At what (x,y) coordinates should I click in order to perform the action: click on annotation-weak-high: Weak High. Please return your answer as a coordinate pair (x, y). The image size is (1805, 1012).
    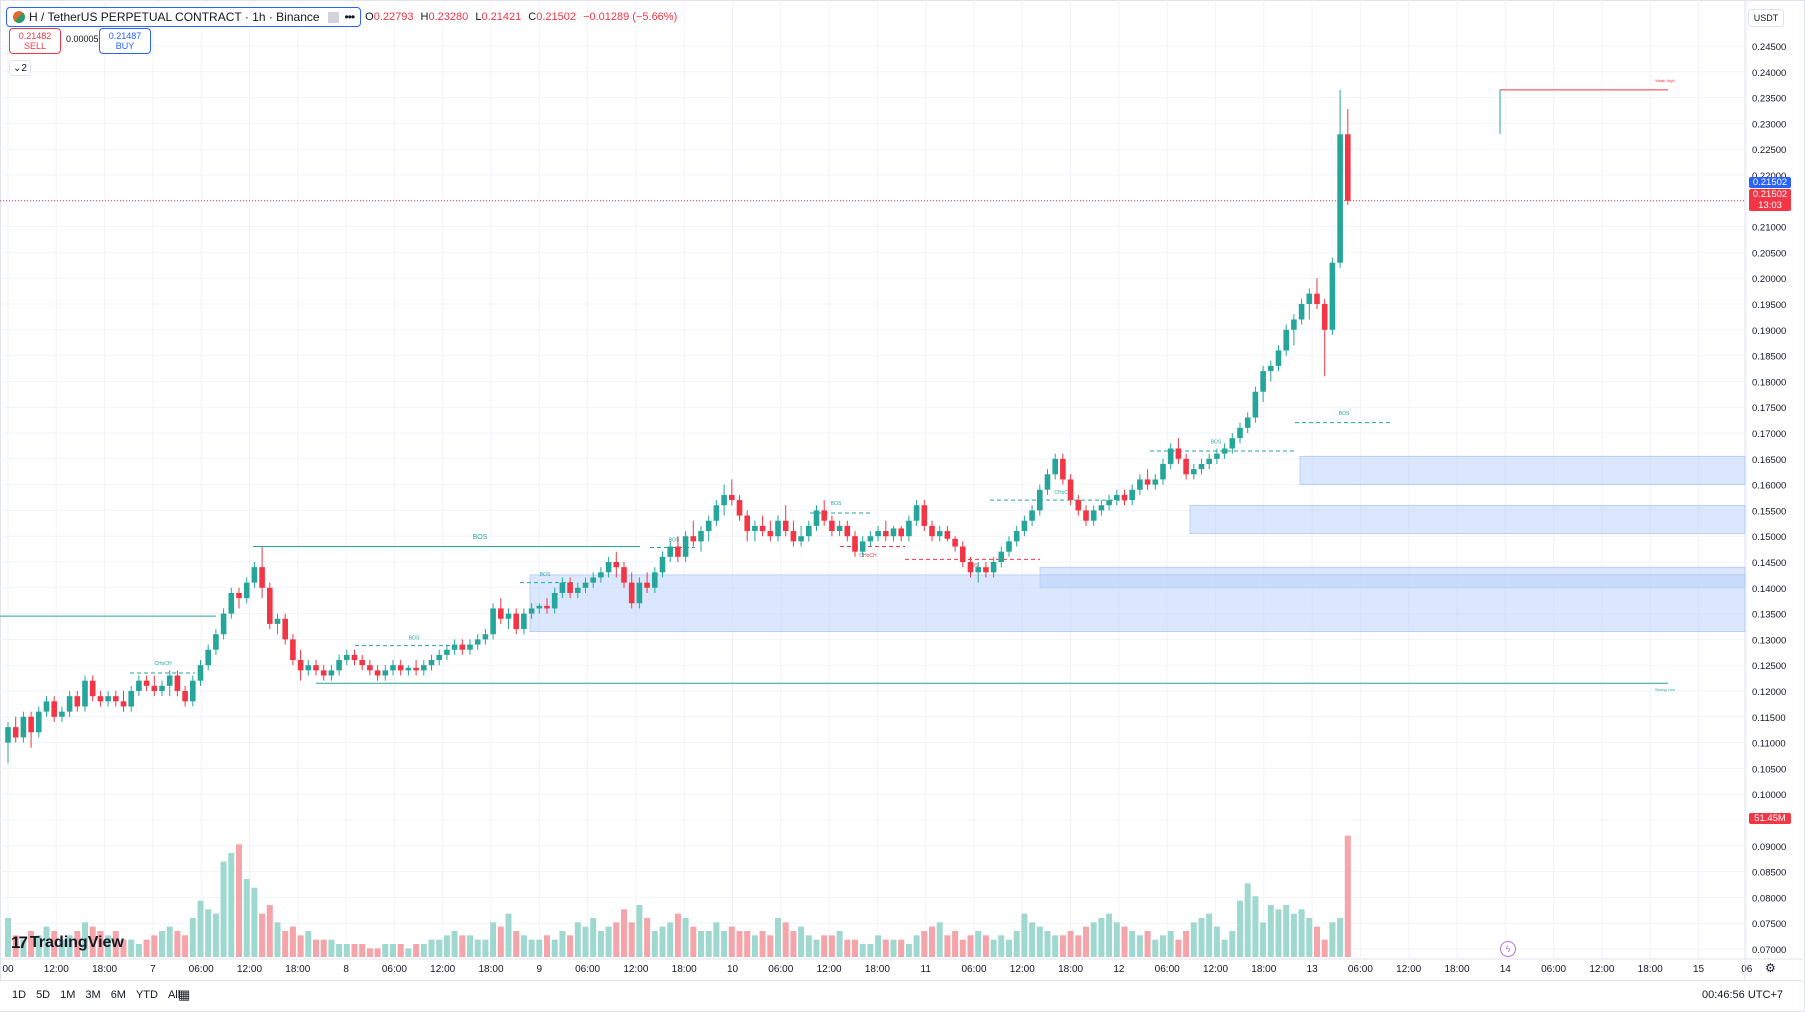
    Looking at the image, I should click on (1665, 80).